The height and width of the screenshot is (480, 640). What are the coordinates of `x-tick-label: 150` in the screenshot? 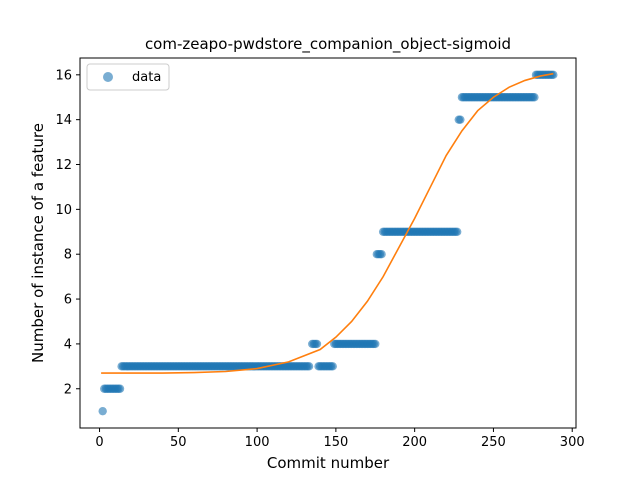 It's located at (335, 442).